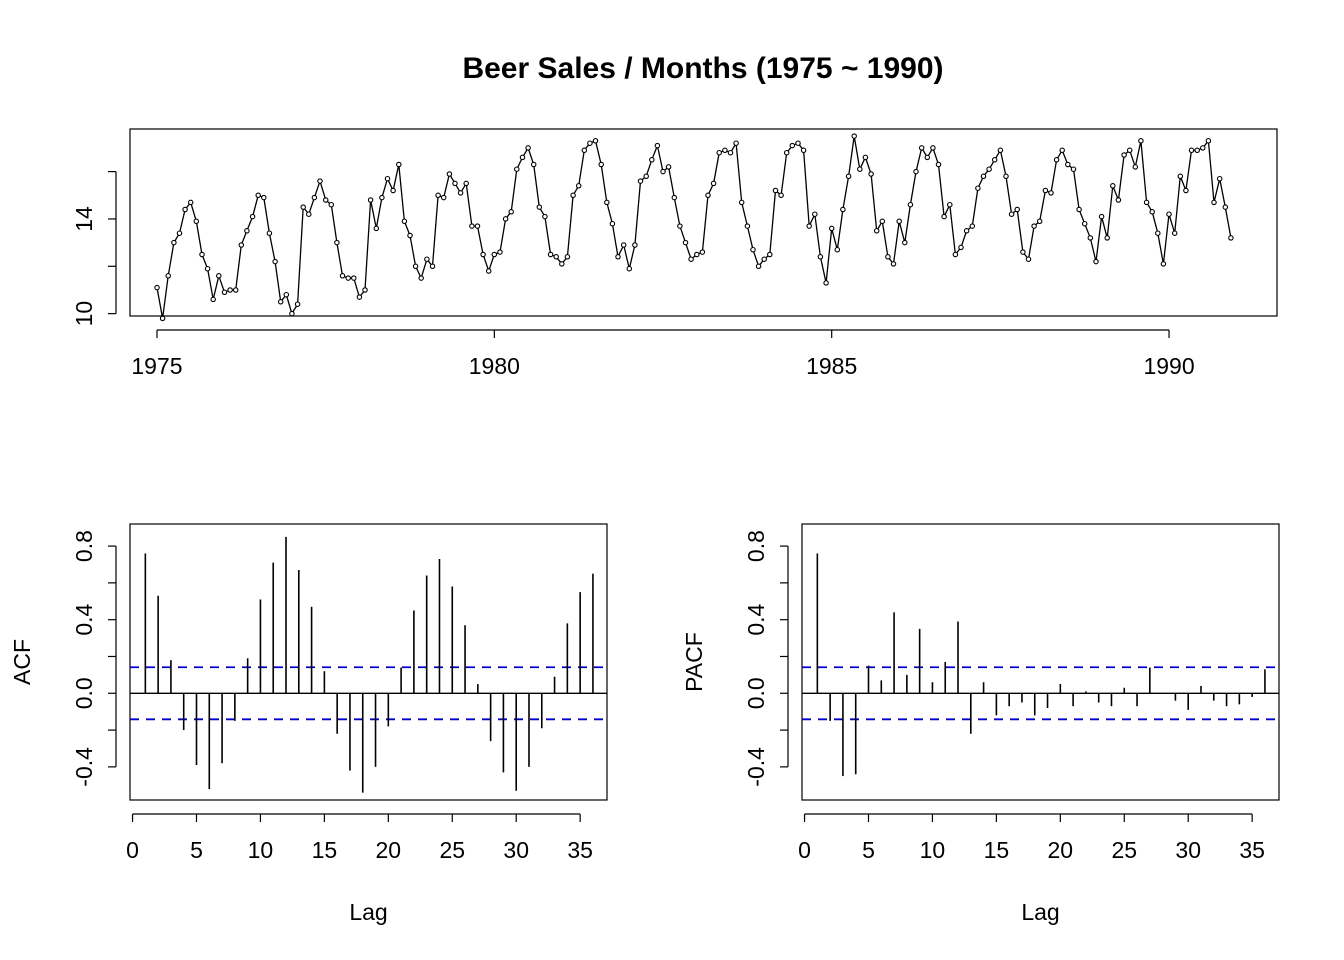 This screenshot has width=1344, height=960. I want to click on ts-x-tick-label: 1990, so click(1168, 366).